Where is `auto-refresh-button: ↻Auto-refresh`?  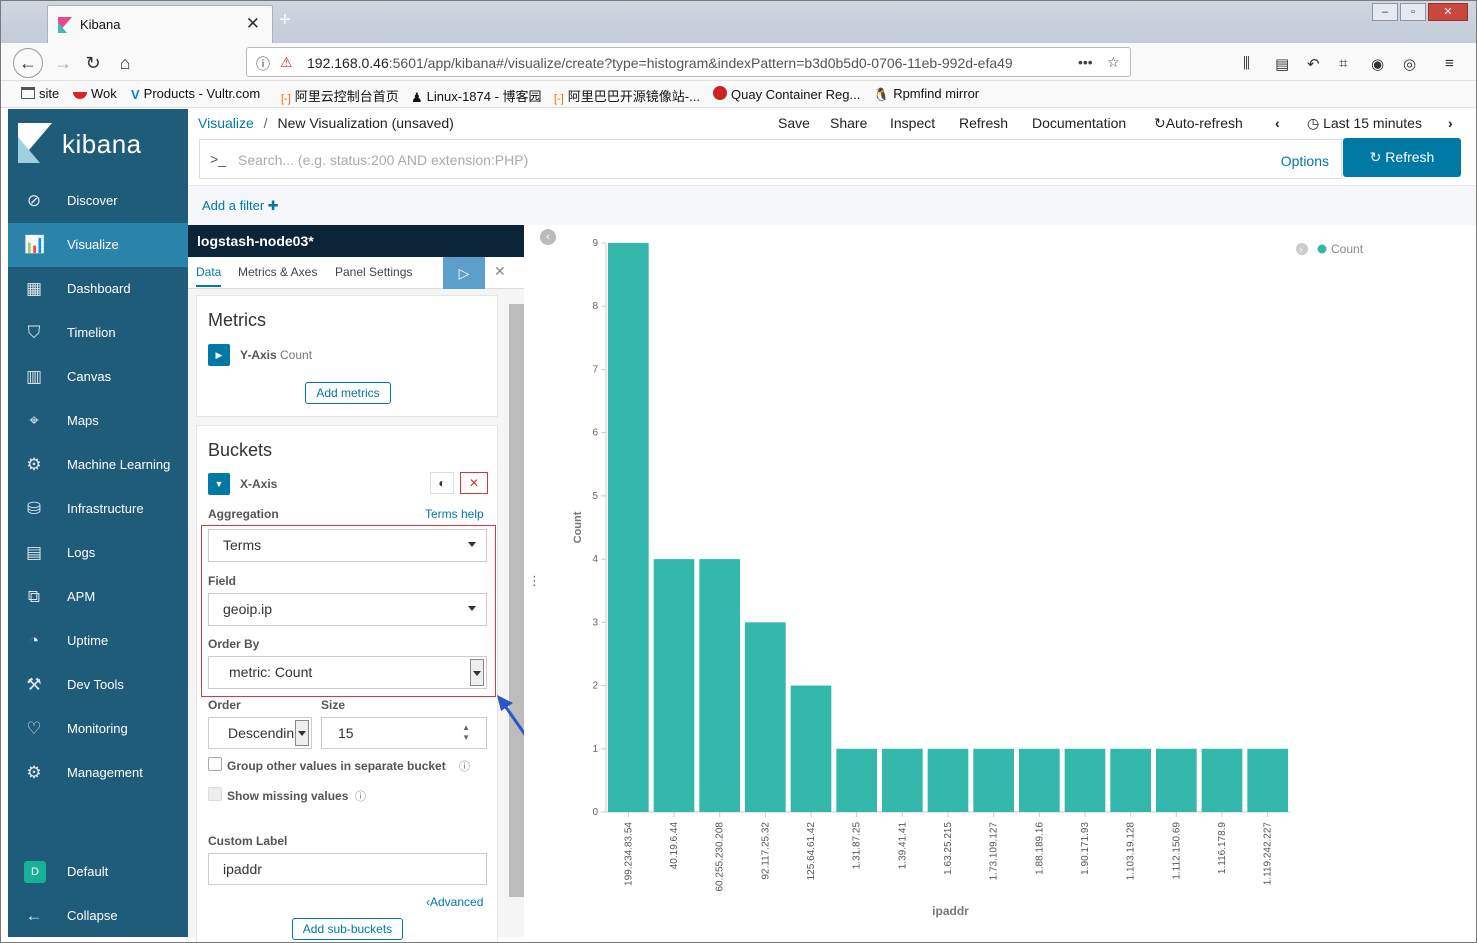
auto-refresh-button: ↻Auto-refresh is located at coordinates (1198, 123).